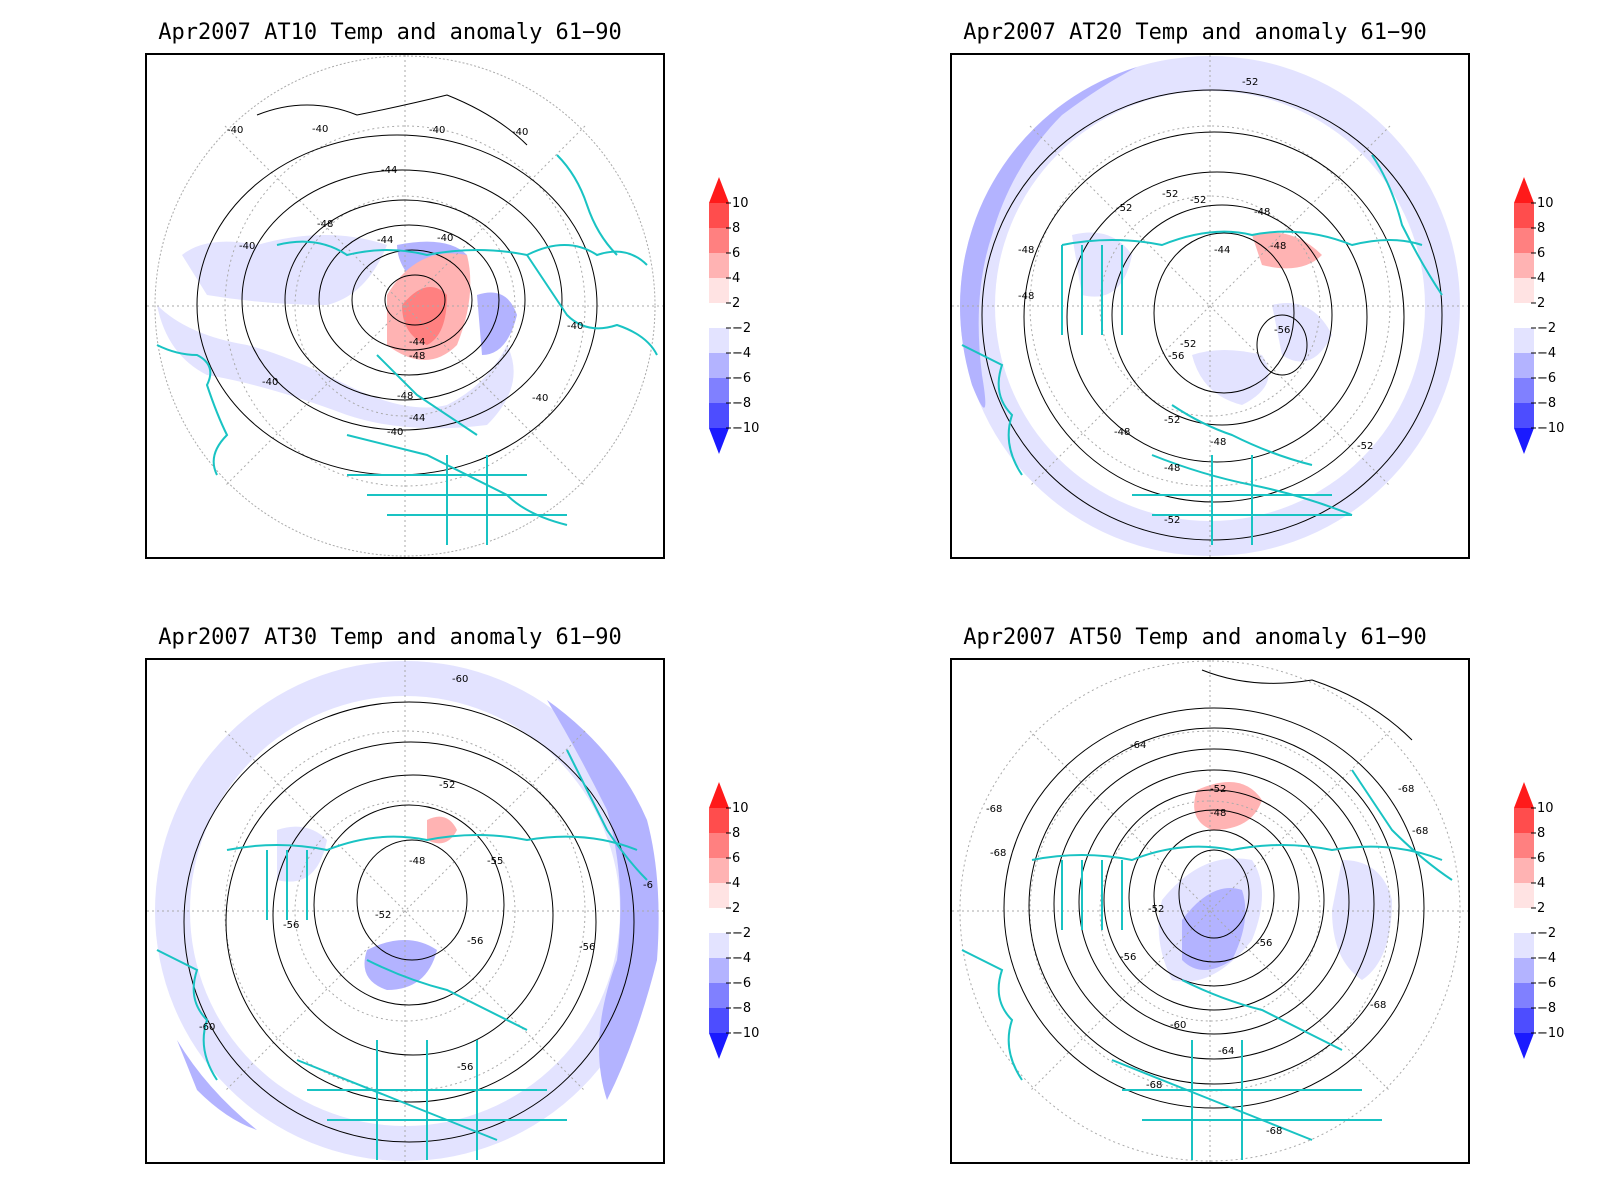 This screenshot has width=1600, height=1200. Describe the element at coordinates (1546, 403) in the screenshot. I see `colorbar-label: −8` at that location.